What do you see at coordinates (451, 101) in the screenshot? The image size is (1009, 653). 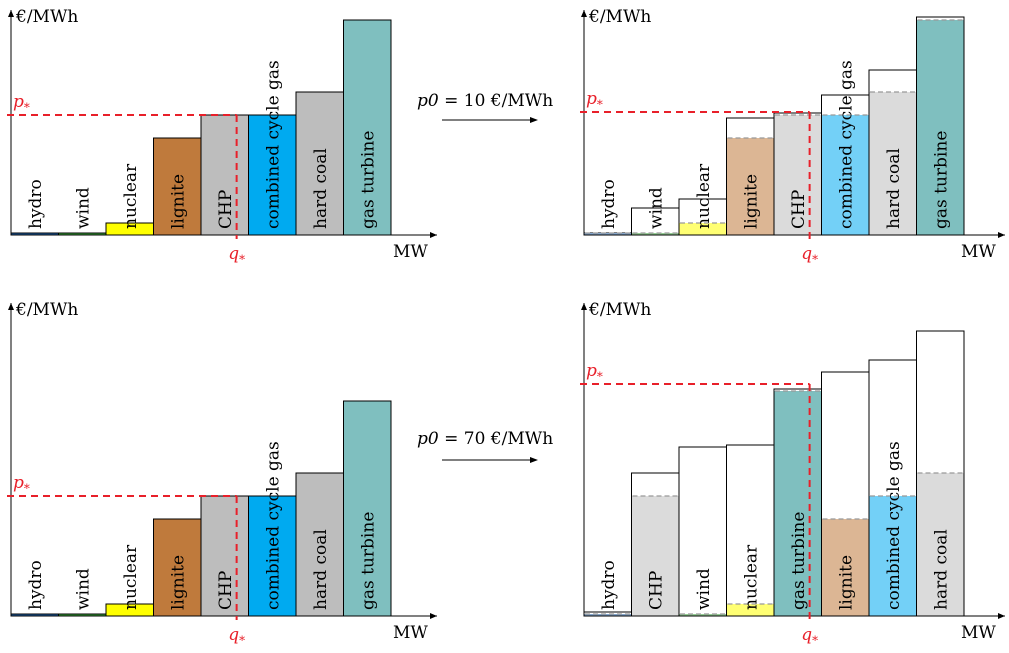 I see `transition-op-1: =` at bounding box center [451, 101].